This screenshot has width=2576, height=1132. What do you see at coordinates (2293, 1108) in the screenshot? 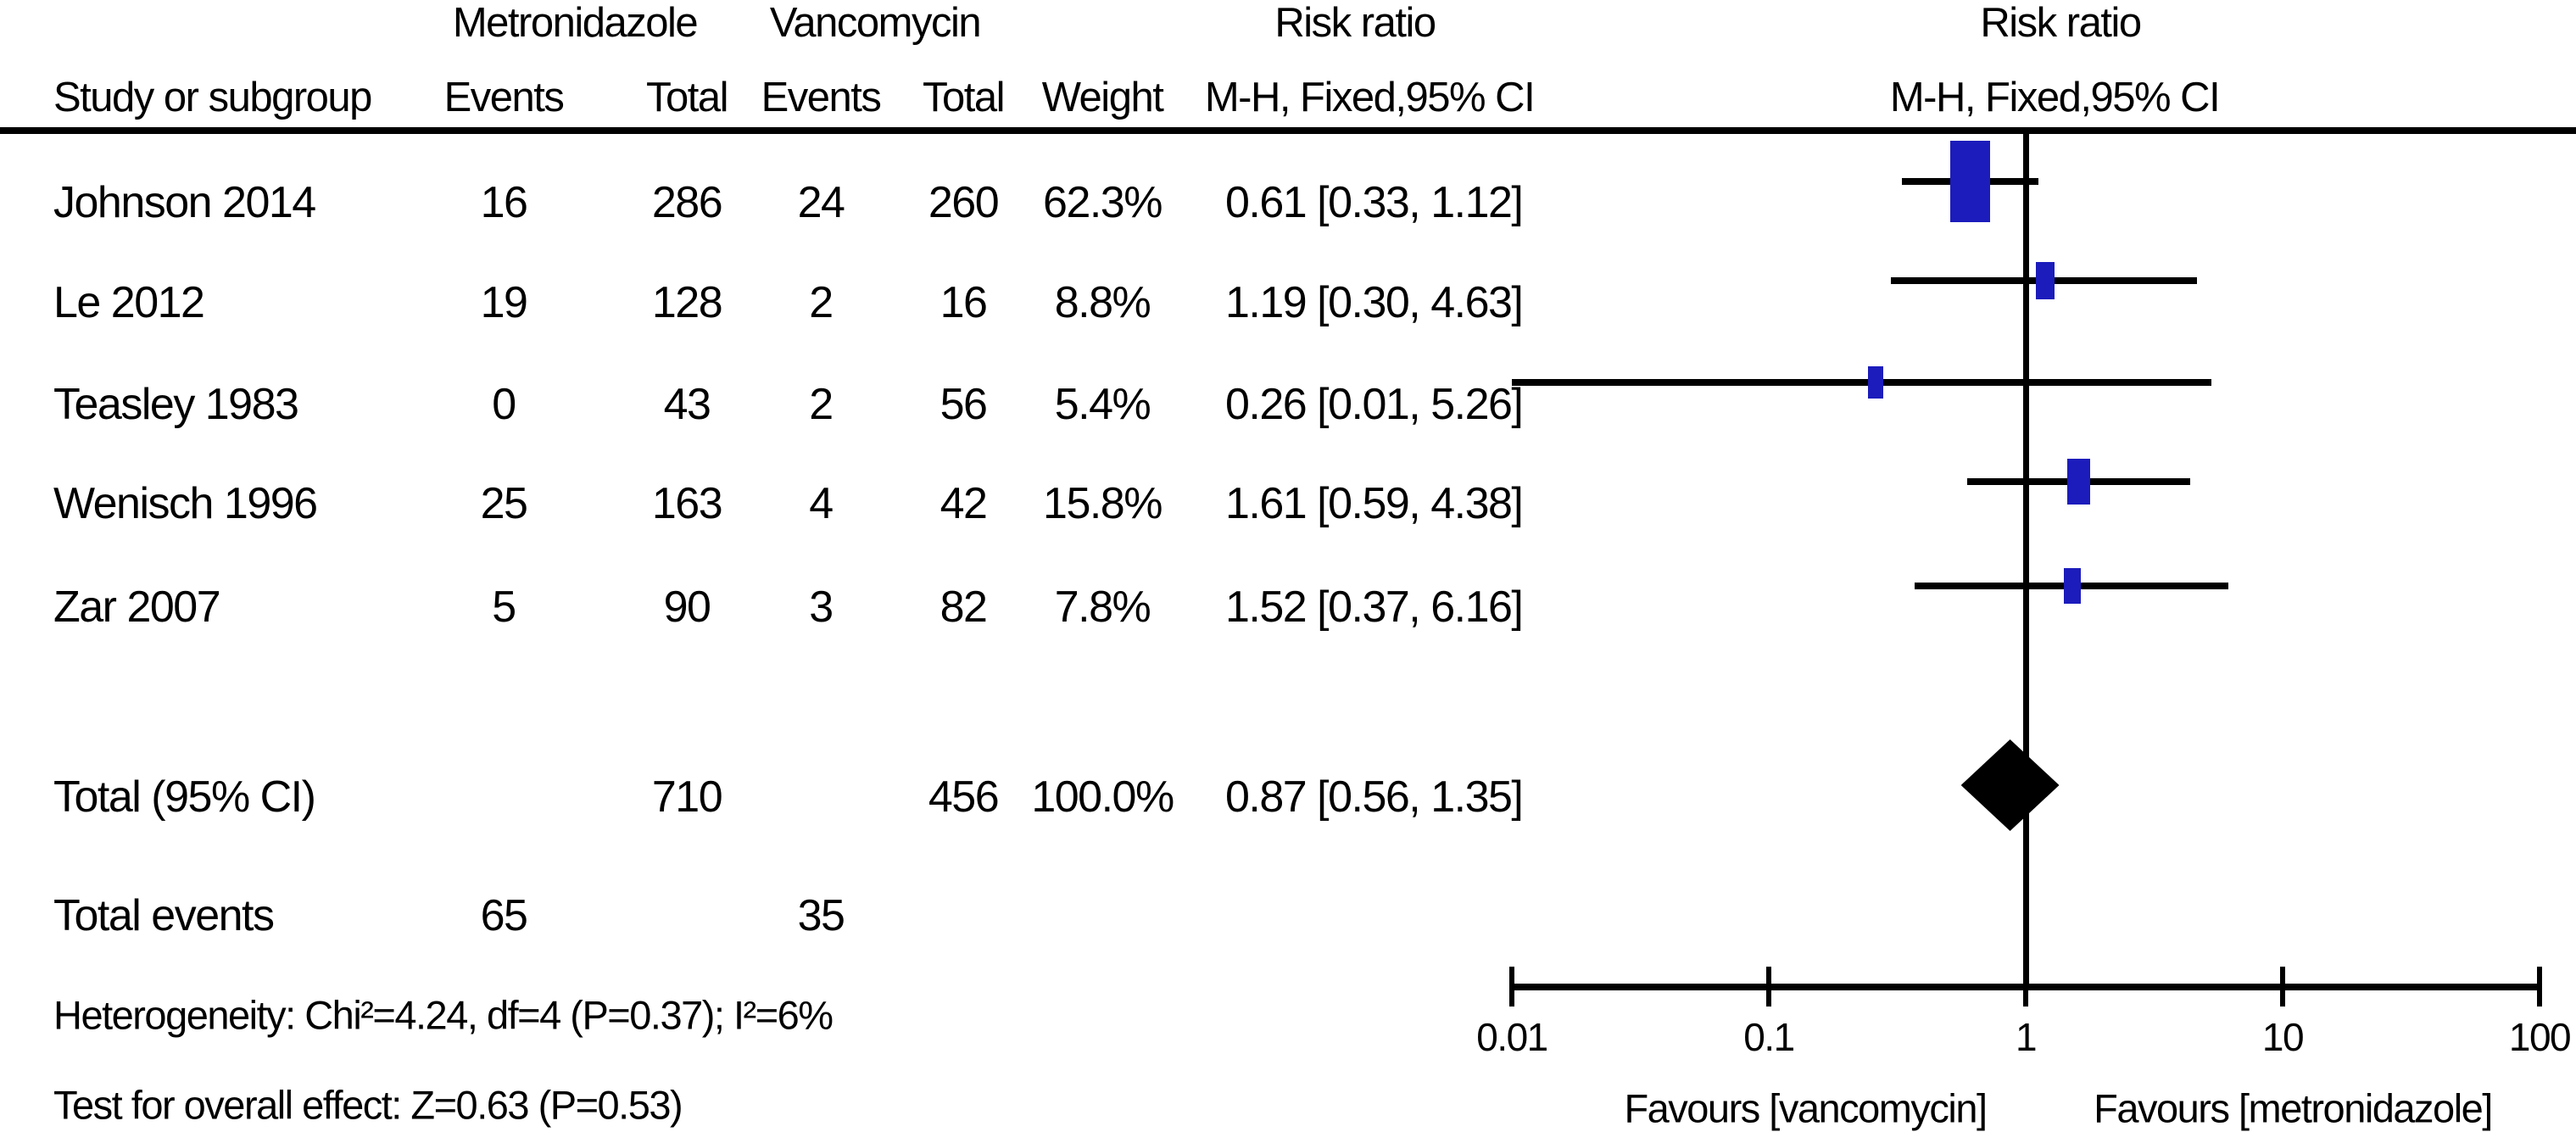
I see `favours-right-label: Favours [metronidazole]` at bounding box center [2293, 1108].